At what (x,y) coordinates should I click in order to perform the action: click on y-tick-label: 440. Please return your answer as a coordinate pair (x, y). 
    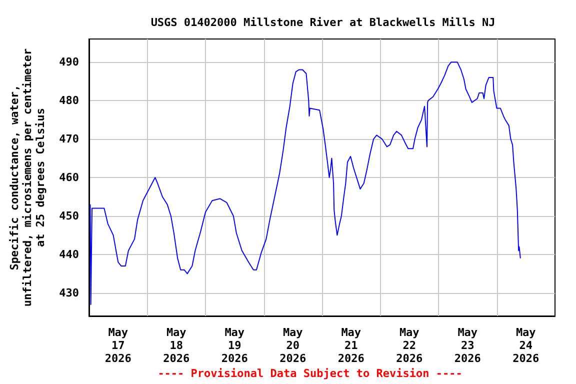
    Looking at the image, I should click on (69, 254).